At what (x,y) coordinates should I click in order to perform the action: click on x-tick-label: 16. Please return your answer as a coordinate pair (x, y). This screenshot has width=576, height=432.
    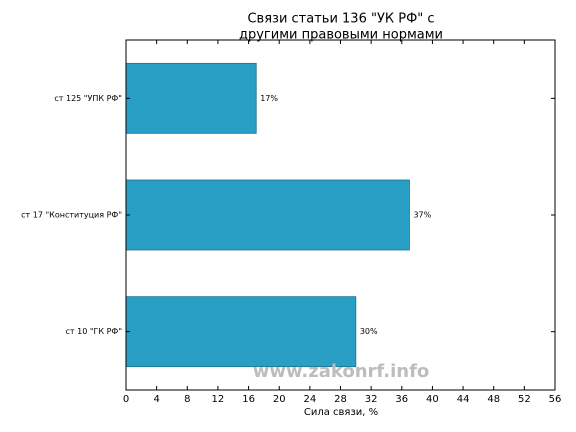
    Looking at the image, I should click on (248, 399).